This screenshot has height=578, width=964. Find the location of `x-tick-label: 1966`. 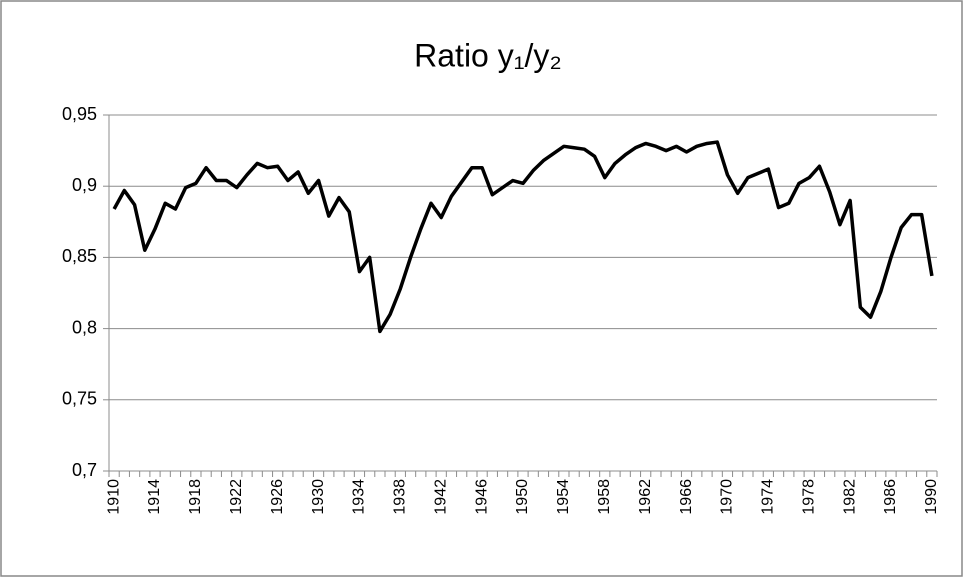

x-tick-label: 1966 is located at coordinates (686, 497).